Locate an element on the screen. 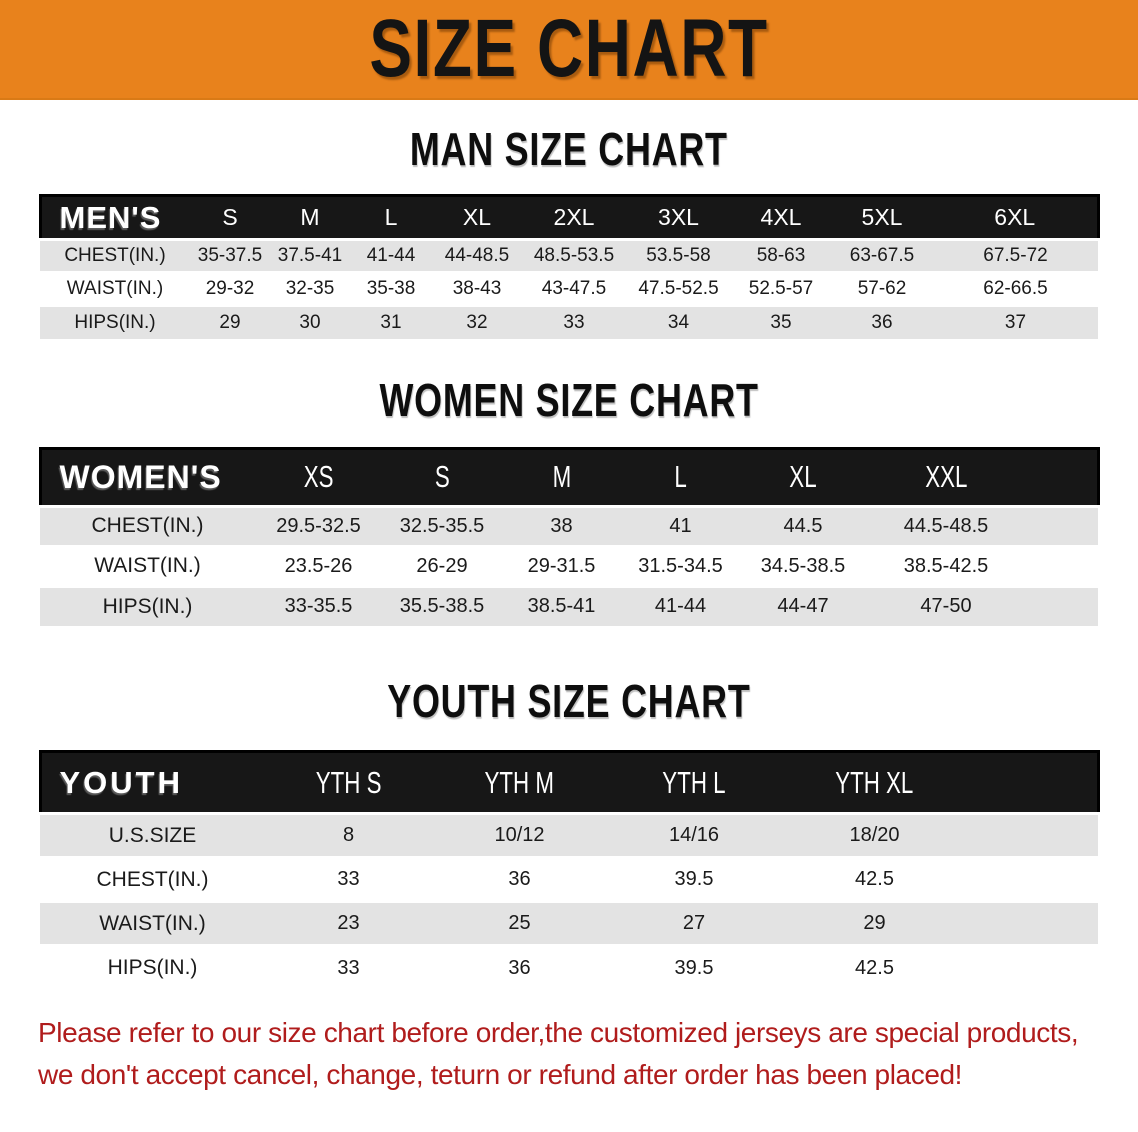  column-header-3xl: 3XL is located at coordinates (678, 217).